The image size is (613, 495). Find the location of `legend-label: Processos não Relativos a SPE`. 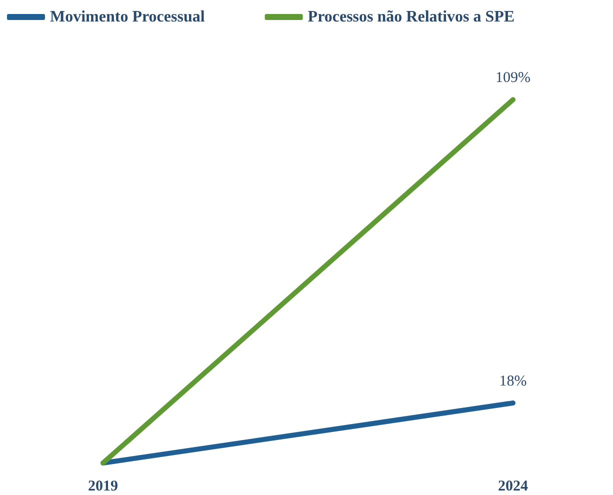

legend-label: Processos não Relativos a SPE is located at coordinates (411, 17).